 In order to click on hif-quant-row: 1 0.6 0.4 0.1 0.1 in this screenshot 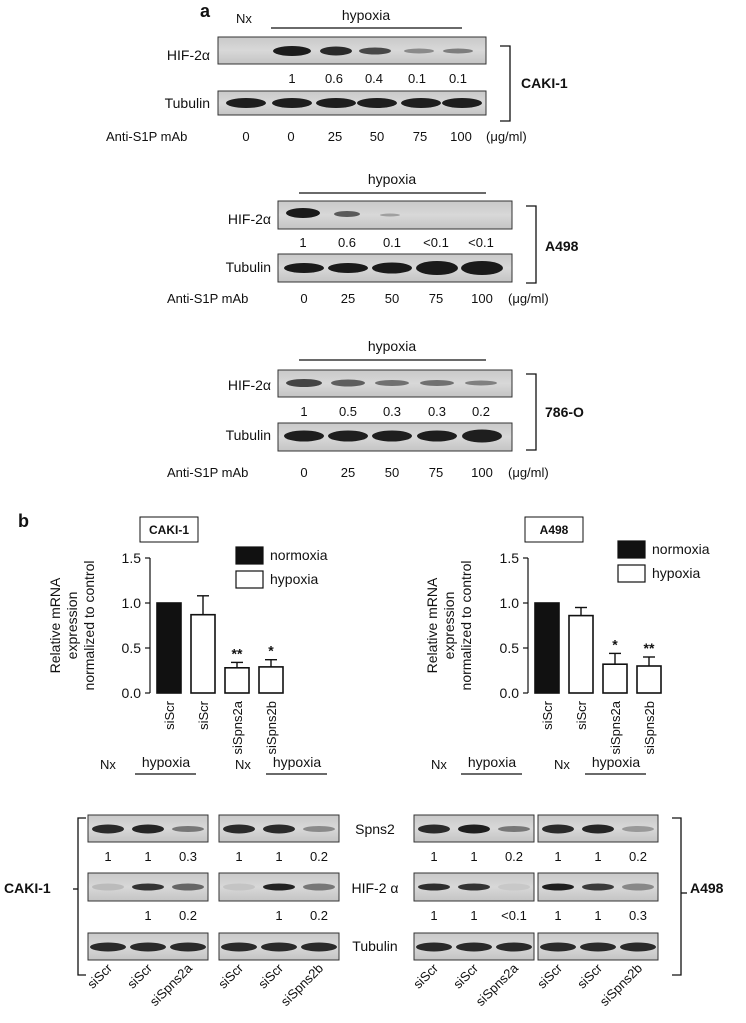, I will do `click(377, 78)`.